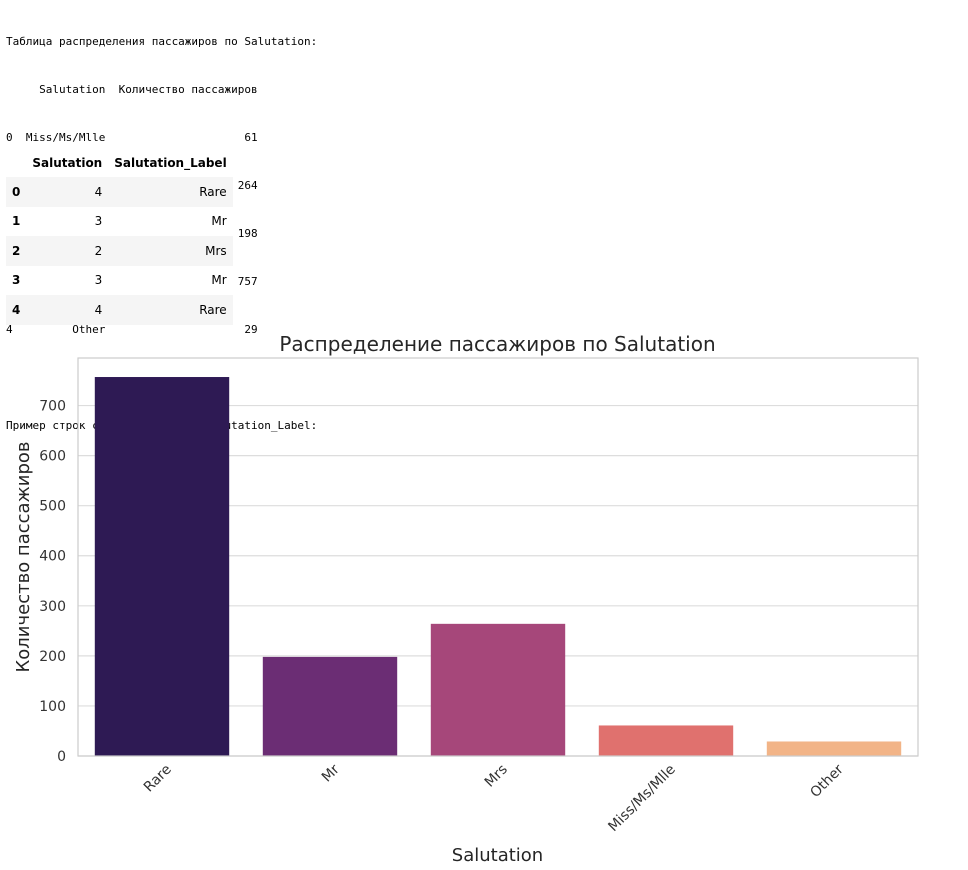 This screenshot has width=968, height=870. What do you see at coordinates (132, 137) in the screenshot?
I see `table1-row: 0 Miss/Ms/Mlle 61` at bounding box center [132, 137].